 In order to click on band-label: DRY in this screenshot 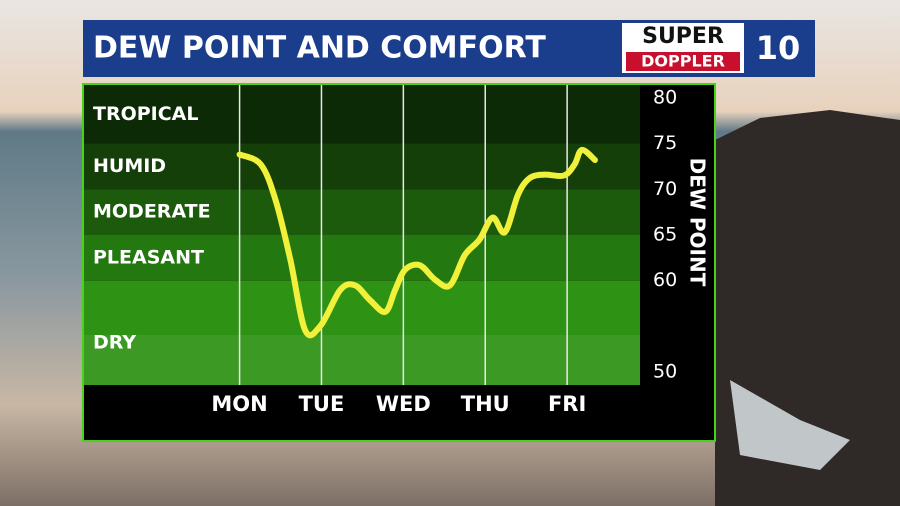, I will do `click(114, 342)`.